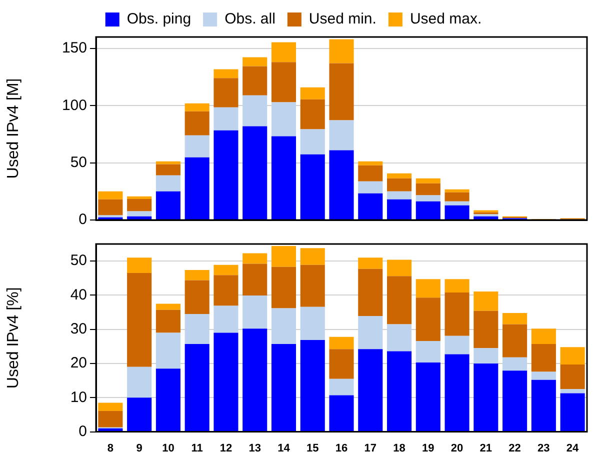 The width and height of the screenshot is (603, 467). What do you see at coordinates (250, 19) in the screenshot?
I see `legend-label: Obs. all` at bounding box center [250, 19].